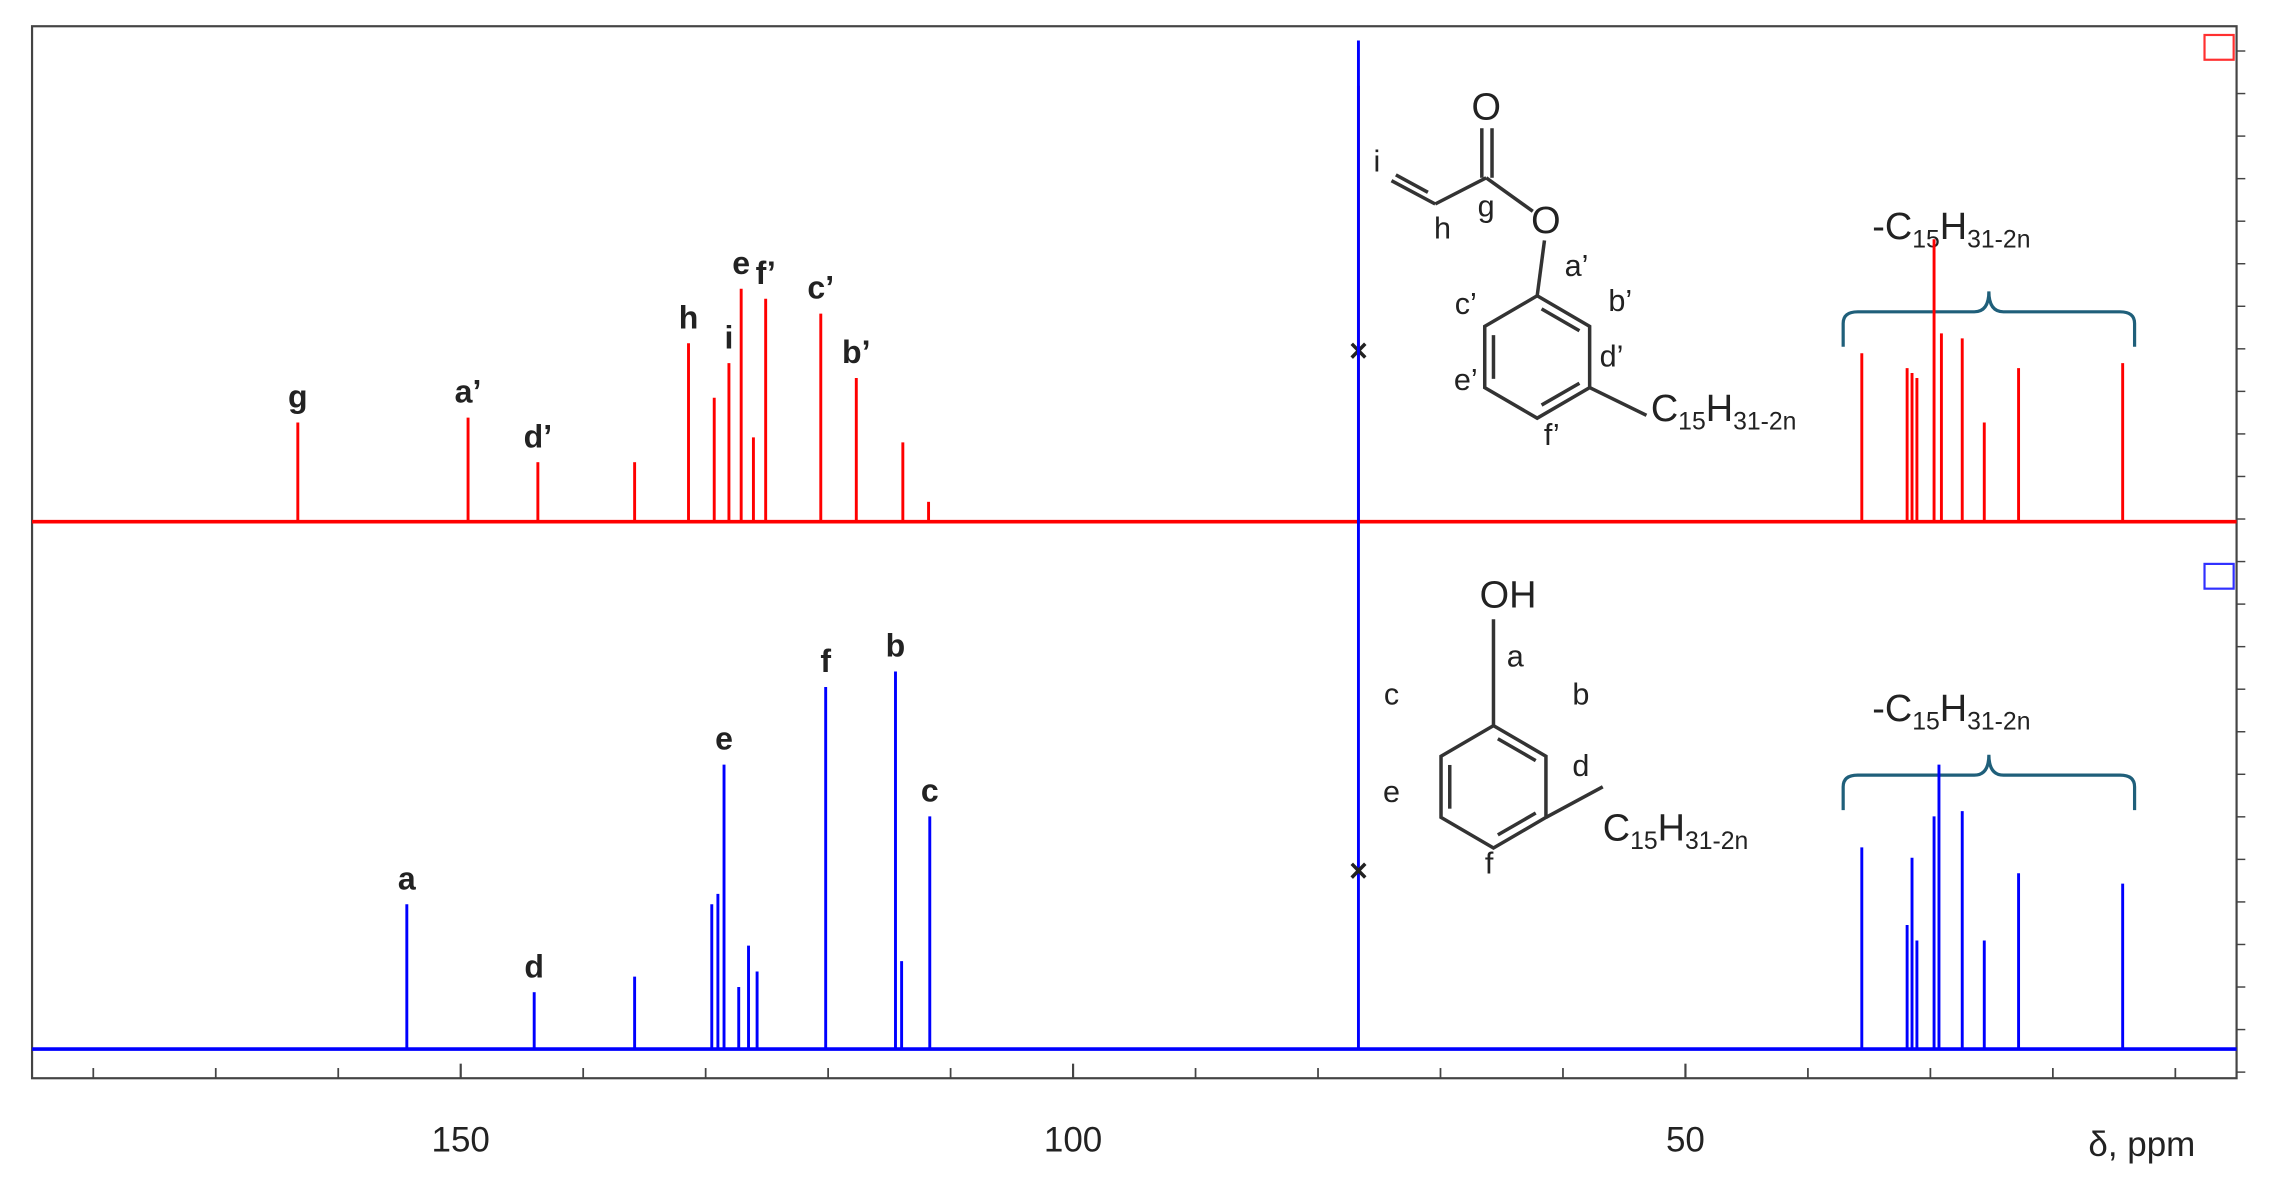  What do you see at coordinates (1358, 871) in the screenshot?
I see `solvent-marker: ×` at bounding box center [1358, 871].